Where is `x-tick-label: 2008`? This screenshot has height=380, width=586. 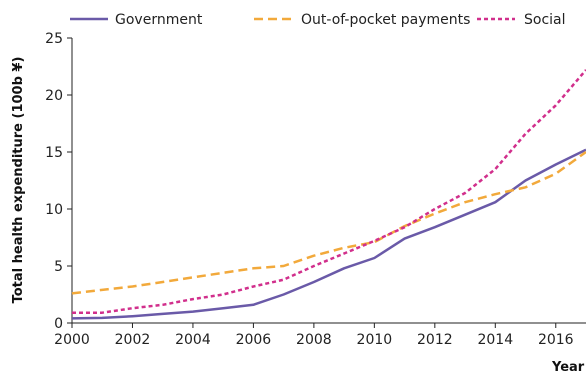 x-tick-label: 2008 is located at coordinates (314, 340).